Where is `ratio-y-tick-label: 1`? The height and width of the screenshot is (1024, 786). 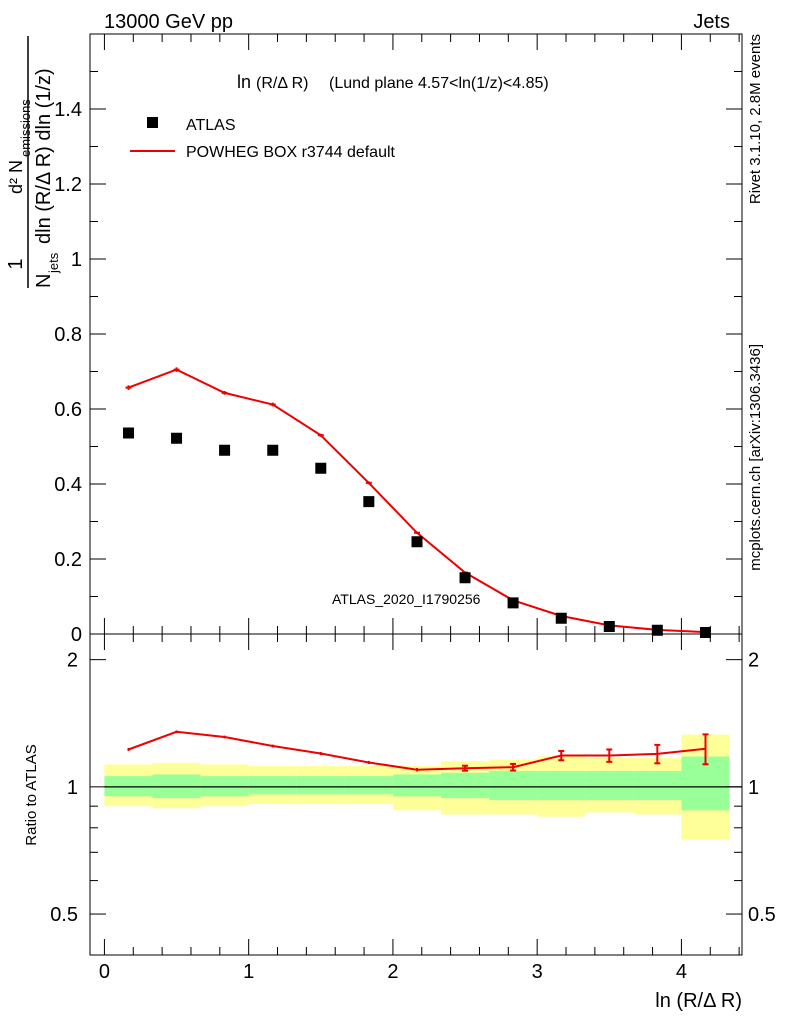 ratio-y-tick-label: 1 is located at coordinates (72, 788).